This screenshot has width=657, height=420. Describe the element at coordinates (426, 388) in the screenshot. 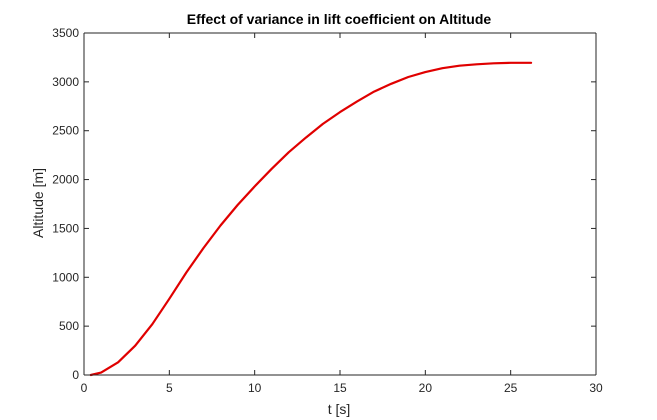

I see `x-tick-label-20: 20` at that location.